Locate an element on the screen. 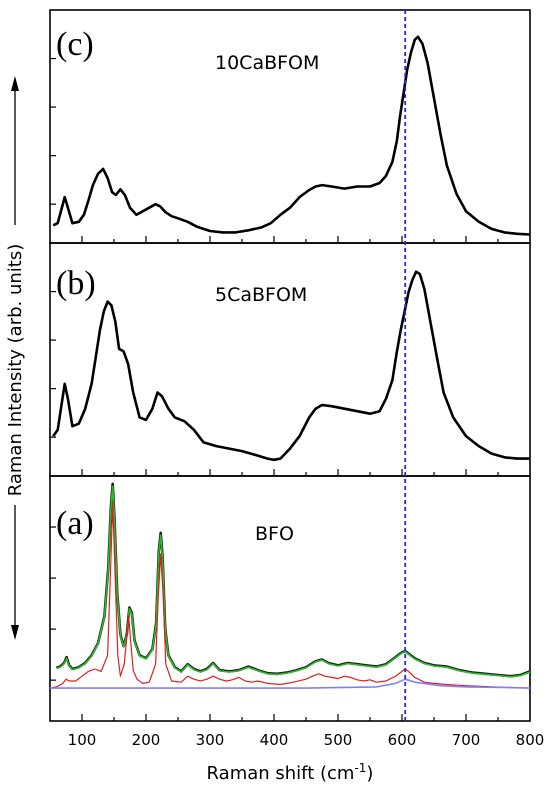 The width and height of the screenshot is (550, 802). y-arrow-down-head is located at coordinates (15, 632).